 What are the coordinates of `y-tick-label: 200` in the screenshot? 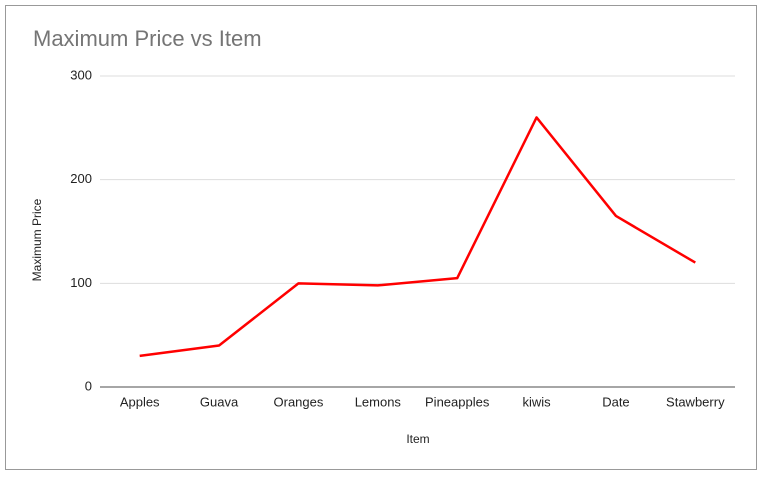 It's located at (81, 178).